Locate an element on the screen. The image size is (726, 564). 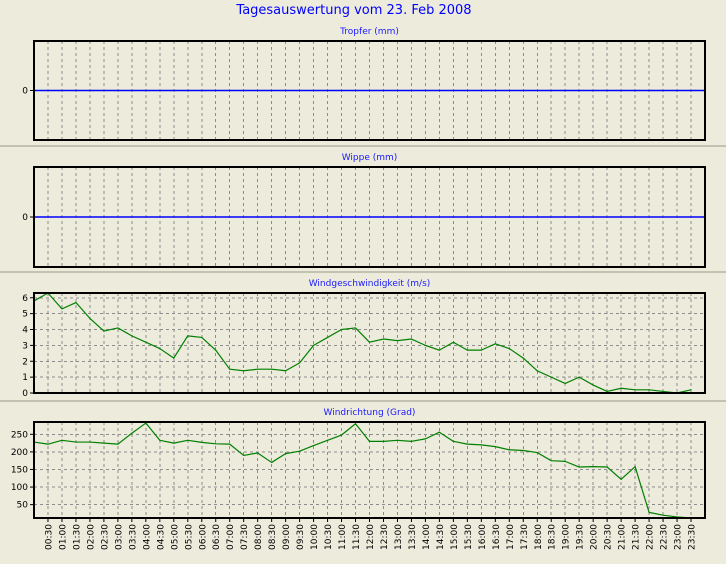
x-tick-label: 04:30 is located at coordinates (161, 537).